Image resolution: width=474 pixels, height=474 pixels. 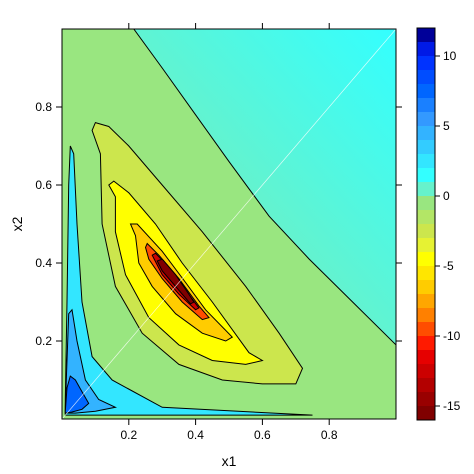 What do you see at coordinates (128, 435) in the screenshot?
I see `x-tick-label: 0.2` at bounding box center [128, 435].